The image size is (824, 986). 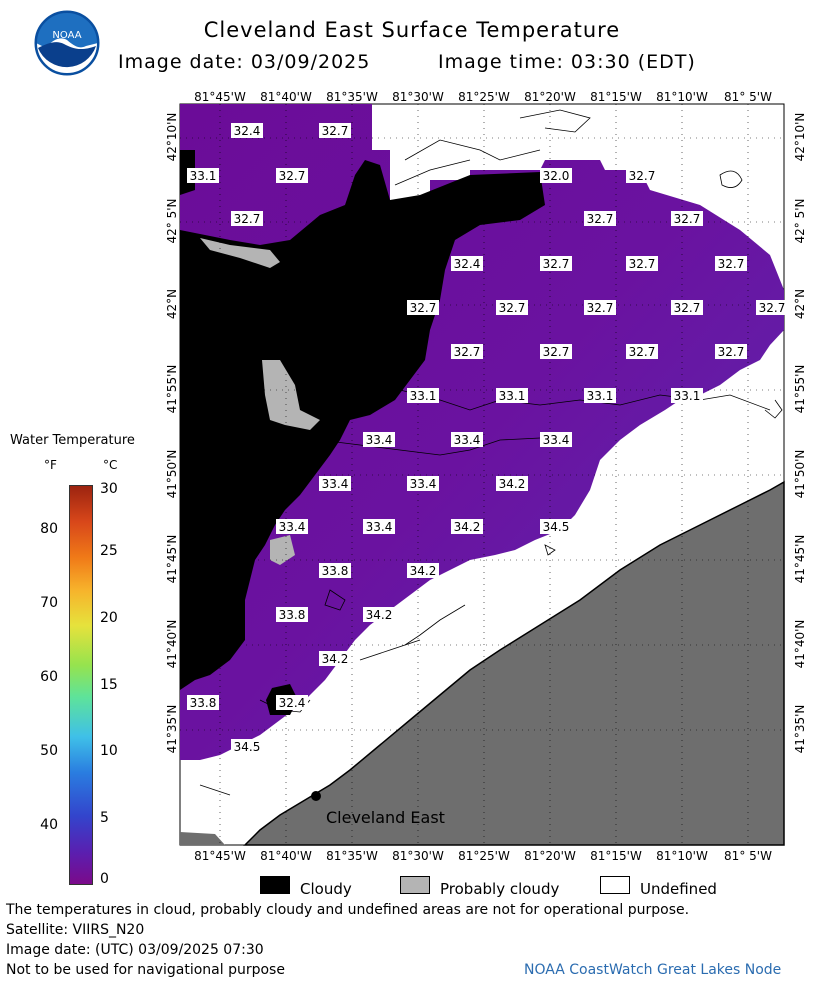 I want to click on utc-date-text: Image date: (UTC) 03/09/2025 07:30, so click(x=135, y=950).